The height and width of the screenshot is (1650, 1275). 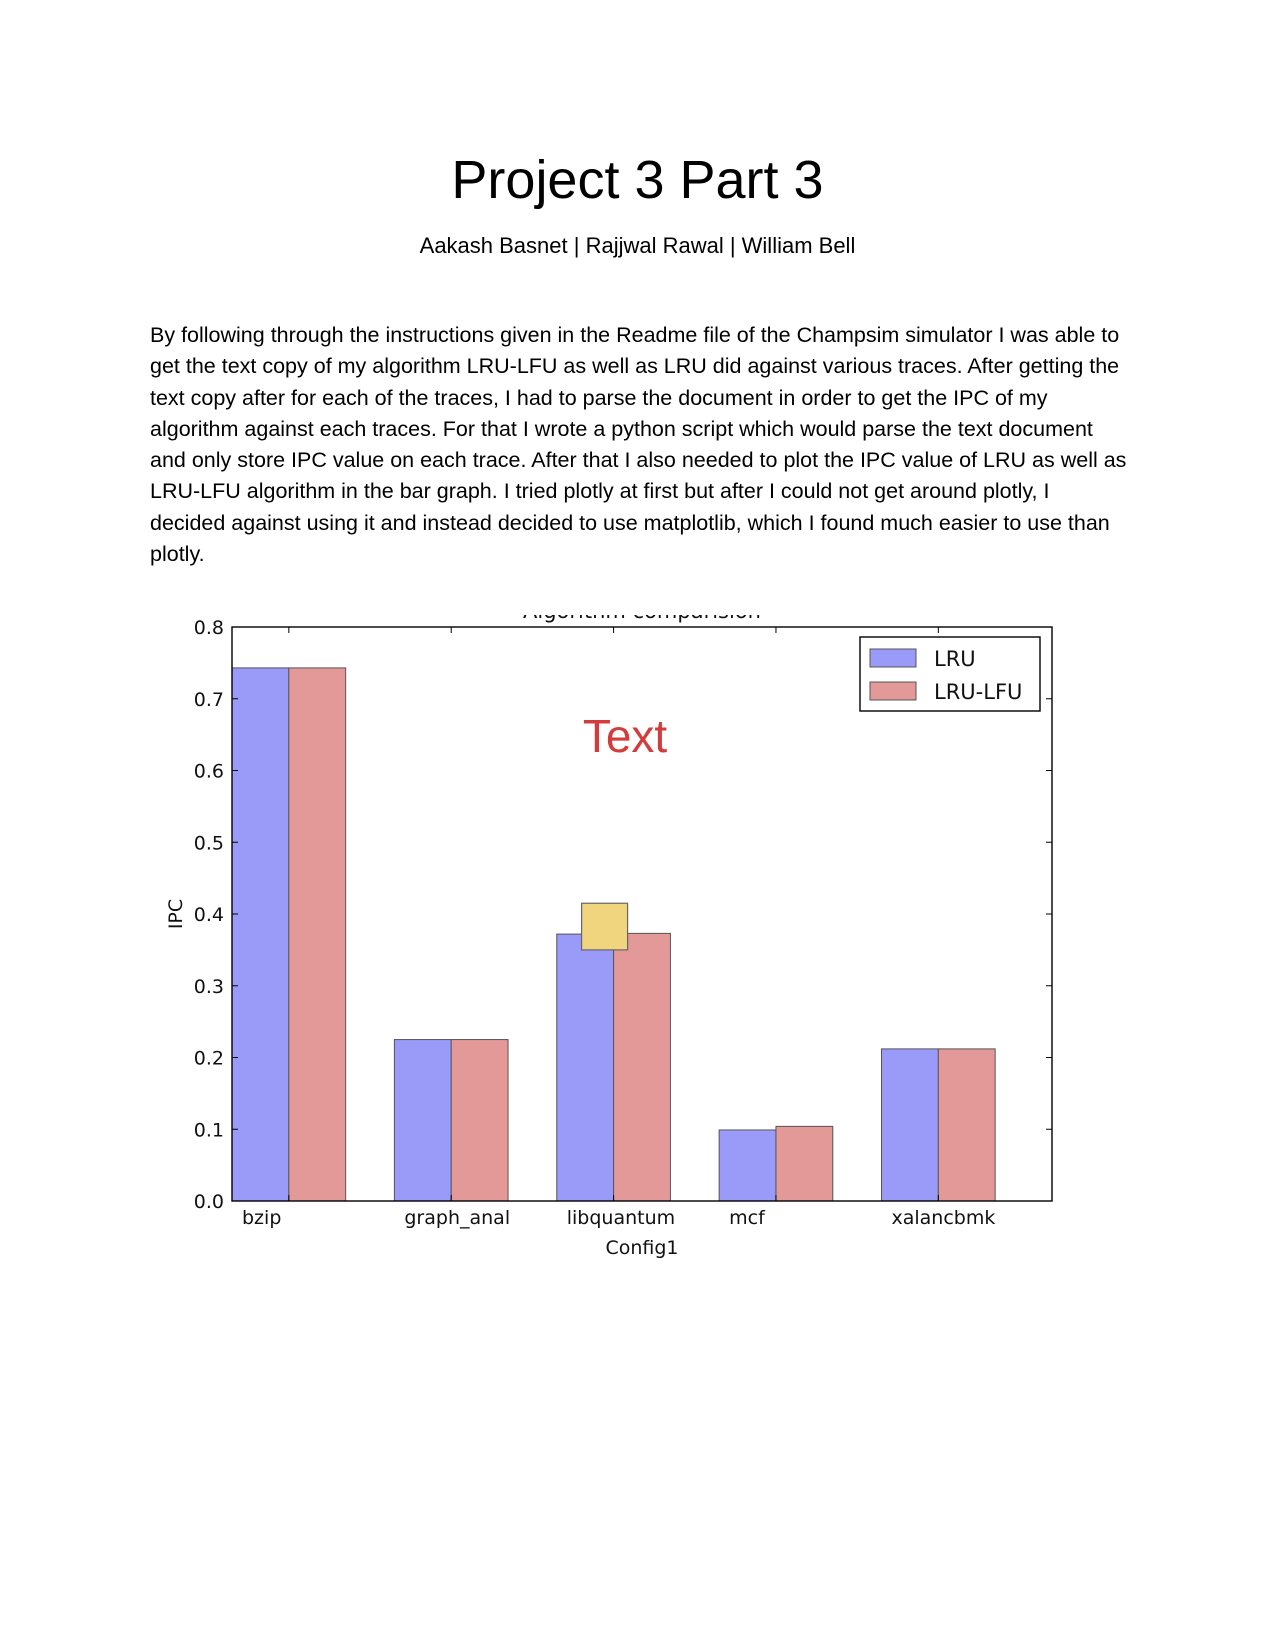 What do you see at coordinates (209, 772) in the screenshot?
I see `y-tick-label: 0.6` at bounding box center [209, 772].